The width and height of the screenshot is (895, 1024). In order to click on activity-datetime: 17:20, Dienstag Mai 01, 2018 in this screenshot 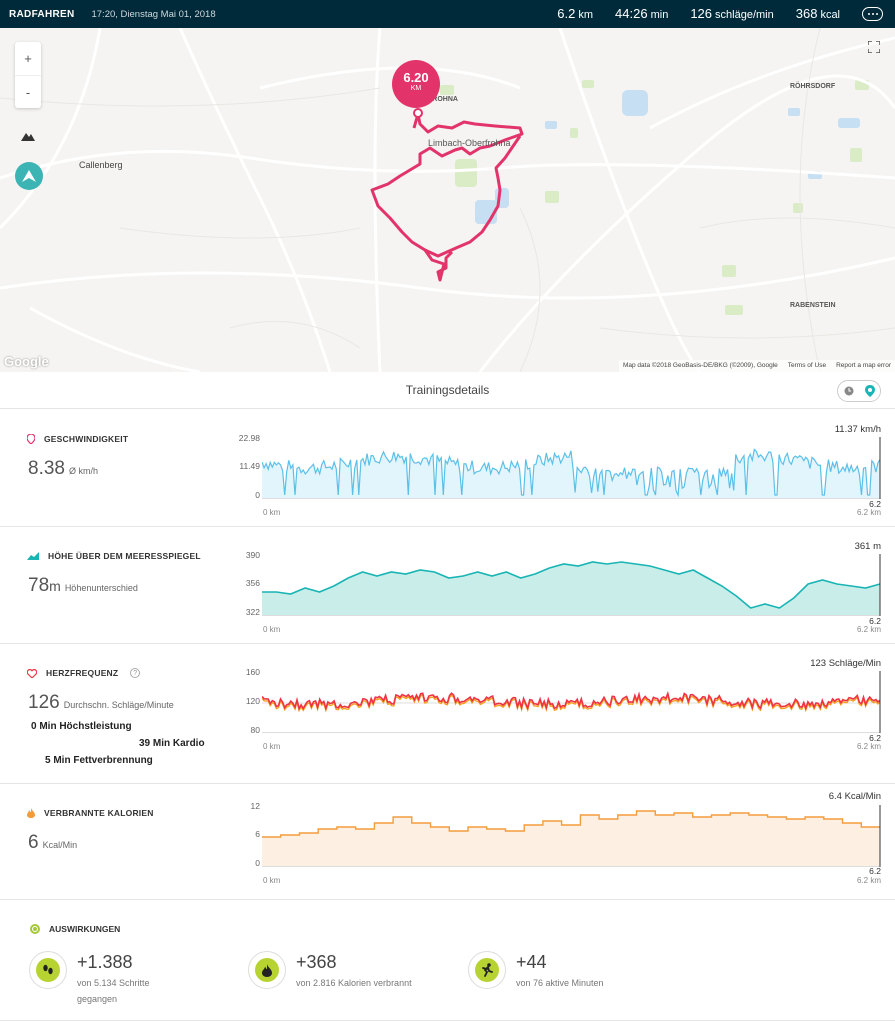, I will do `click(153, 14)`.